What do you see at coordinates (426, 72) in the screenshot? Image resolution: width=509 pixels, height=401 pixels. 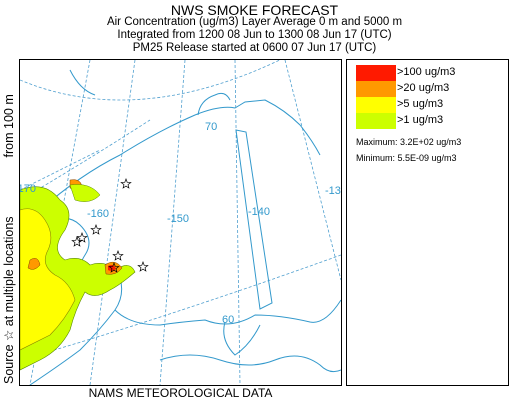 I see `legend-label: >100 ug/m3` at bounding box center [426, 72].